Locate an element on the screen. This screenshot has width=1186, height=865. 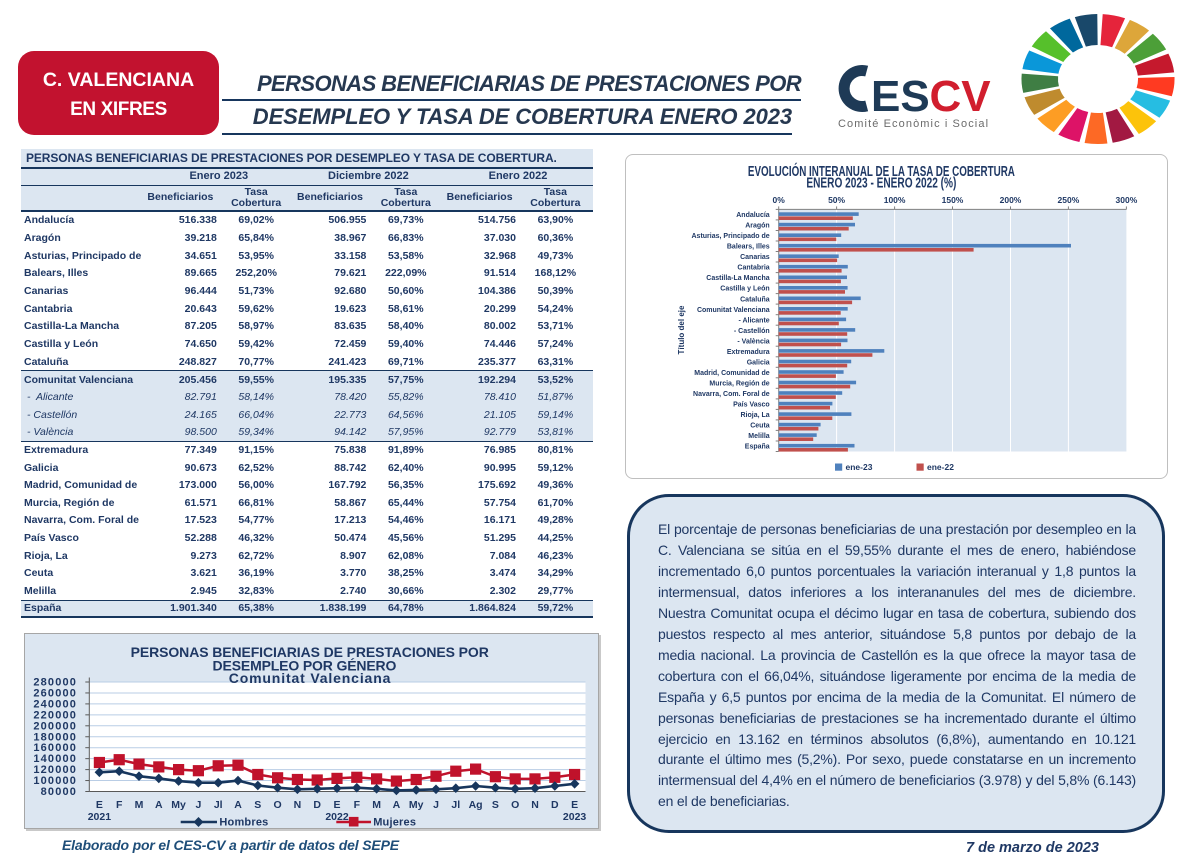
svg-text: 2022 is located at coordinates (337, 817).